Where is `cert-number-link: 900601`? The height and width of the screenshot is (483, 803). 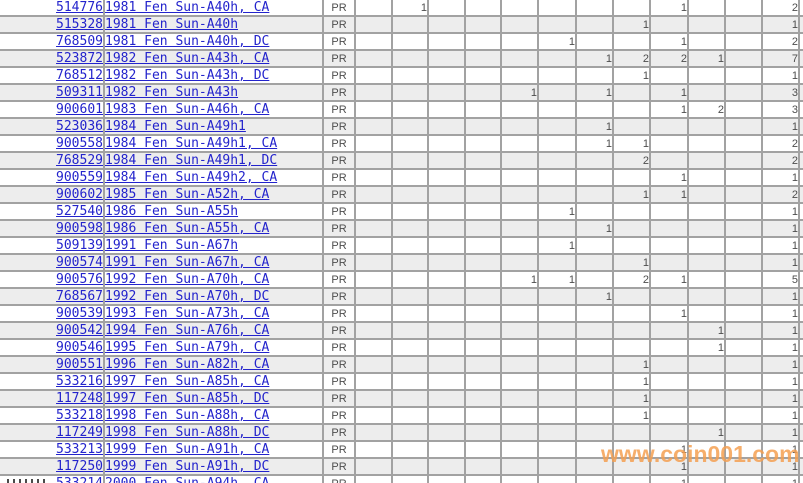 cert-number-link: 900601 is located at coordinates (79, 109).